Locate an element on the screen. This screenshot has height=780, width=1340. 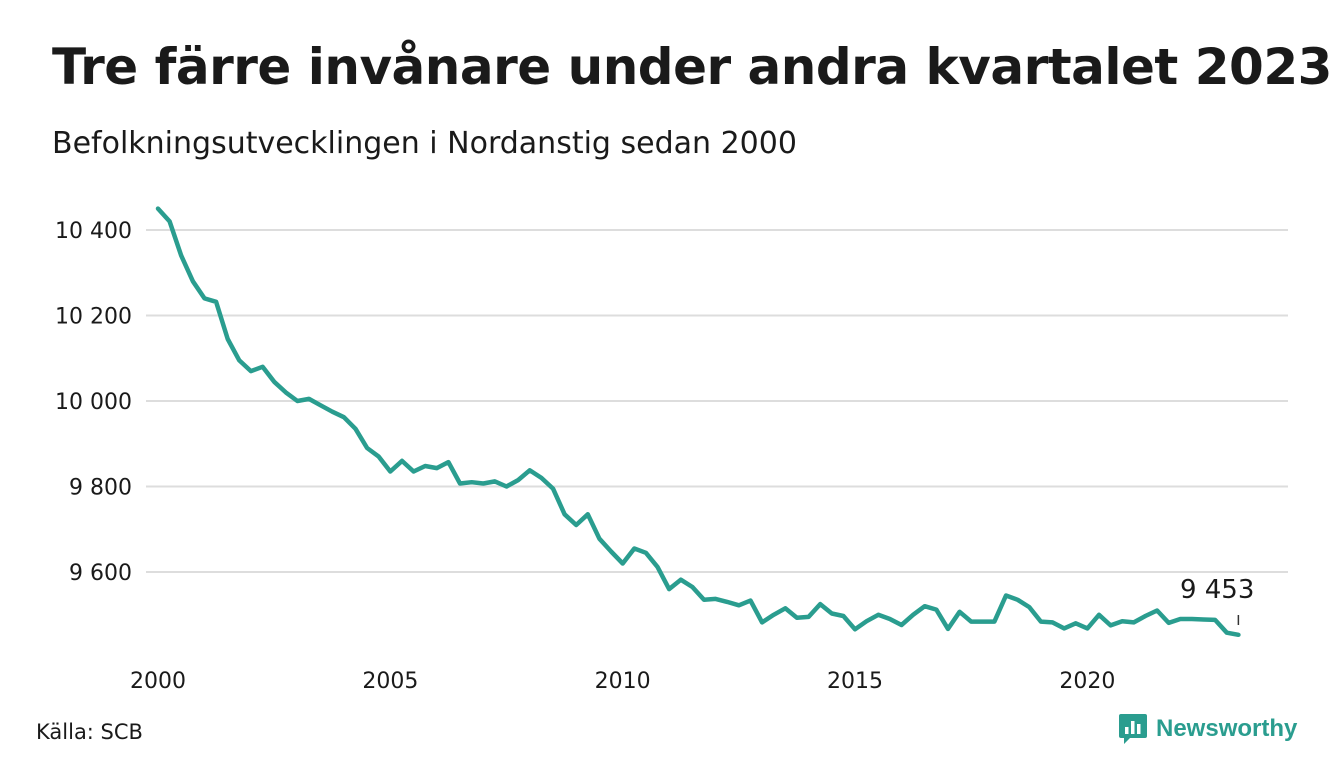
y-tick-label: 9 800 is located at coordinates (100, 488).